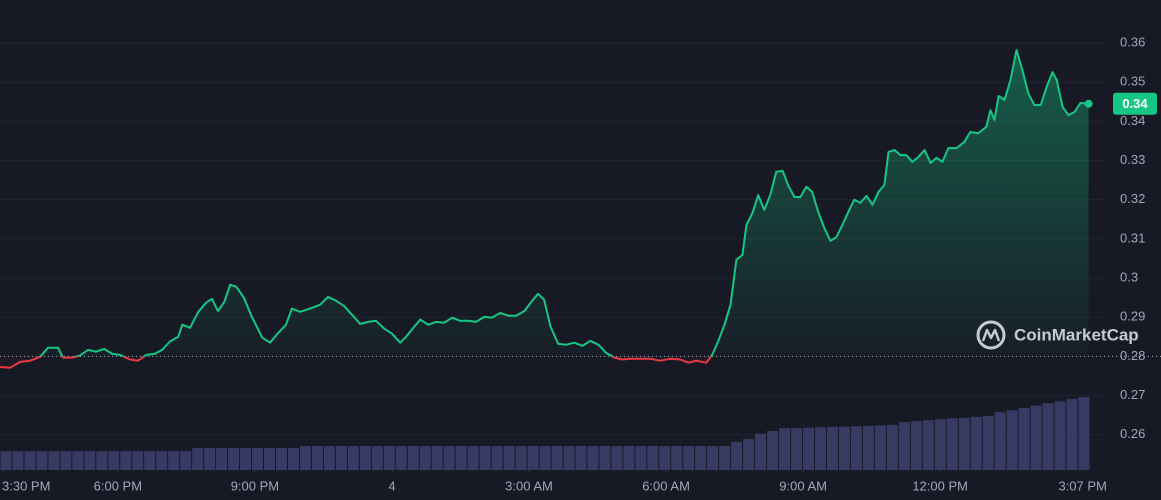 This screenshot has height=500, width=1161. Describe the element at coordinates (1132, 433) in the screenshot. I see `y-tick-label: 0.26` at that location.